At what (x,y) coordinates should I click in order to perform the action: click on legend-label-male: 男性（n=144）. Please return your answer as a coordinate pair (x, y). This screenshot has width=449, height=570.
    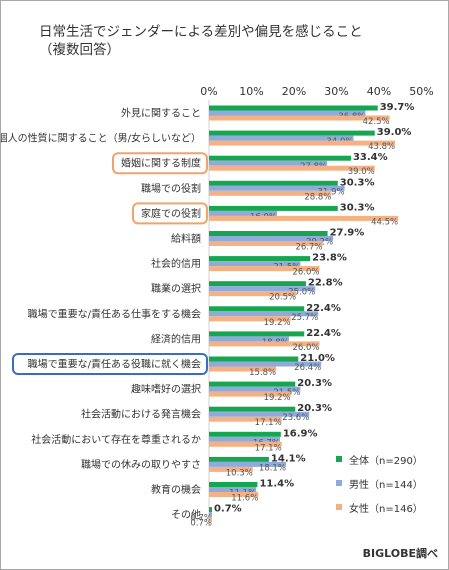
    Looking at the image, I should click on (386, 485).